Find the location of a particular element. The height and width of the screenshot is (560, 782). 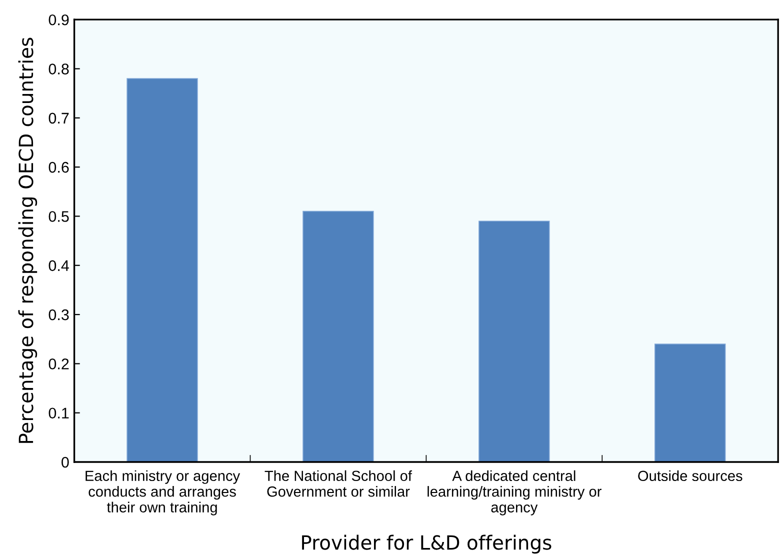

y-tick-label: 0.5 is located at coordinates (58, 216).